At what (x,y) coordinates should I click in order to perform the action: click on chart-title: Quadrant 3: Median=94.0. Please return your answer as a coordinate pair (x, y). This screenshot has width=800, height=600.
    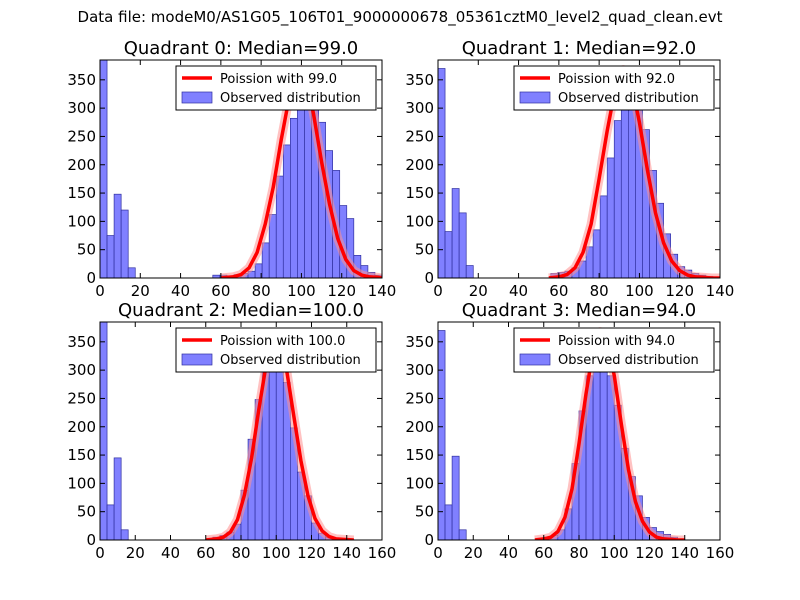
    Looking at the image, I should click on (579, 310).